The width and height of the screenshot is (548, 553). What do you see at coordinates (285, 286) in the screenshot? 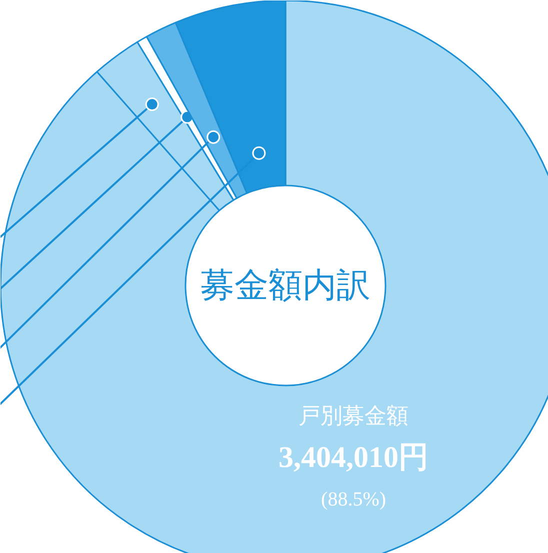
I see `text: 募金額内訳` at bounding box center [285, 286].